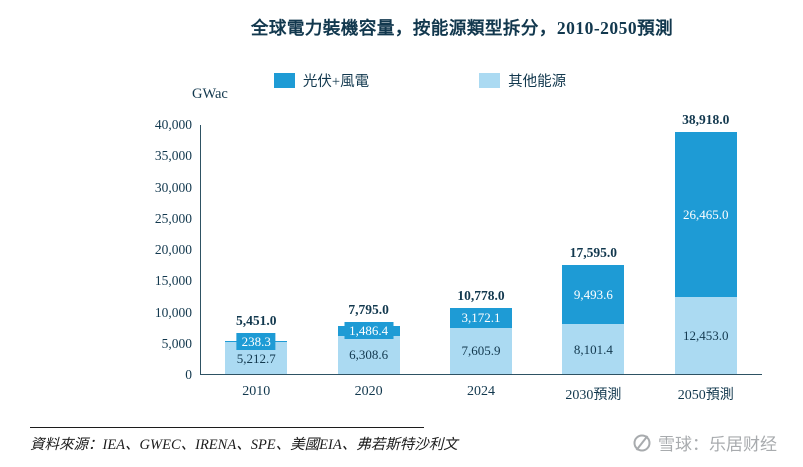 This screenshot has width=803, height=467. Describe the element at coordinates (490, 80) in the screenshot. I see `legend-swatch-other-icon` at that location.